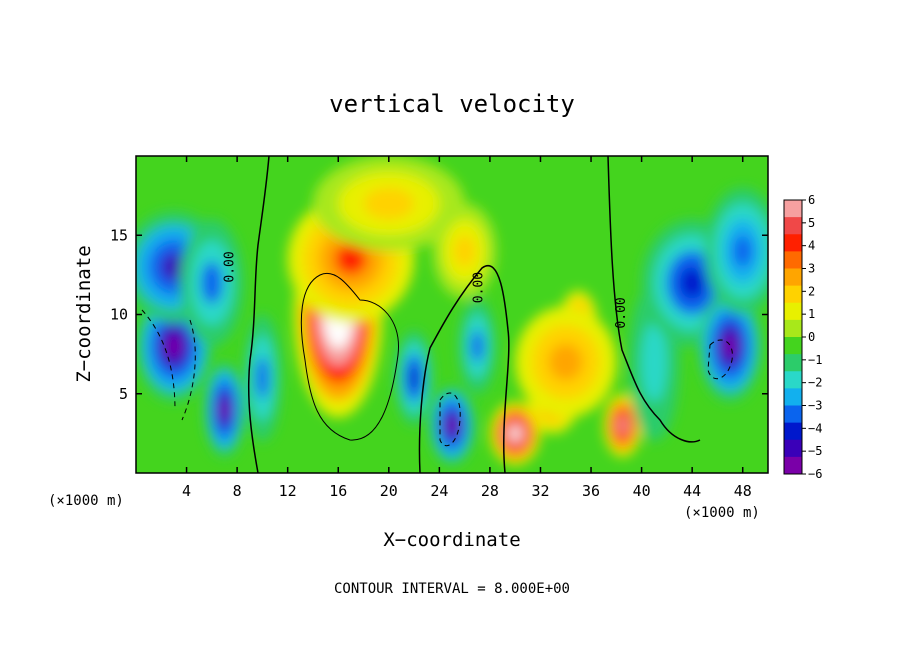  I want to click on x-tick-label: 8, so click(237, 491).